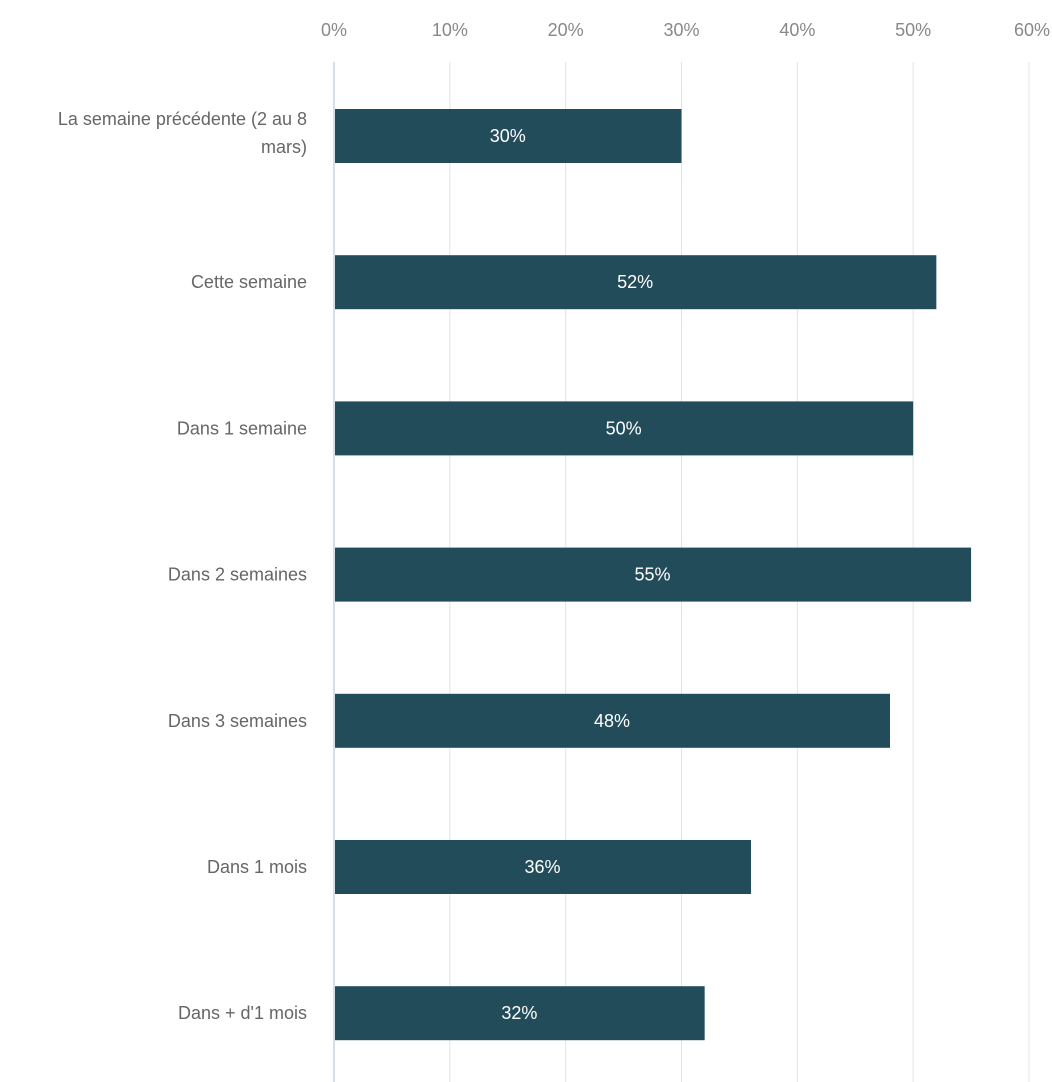 This screenshot has height=1082, width=1052. I want to click on bar-value-label: 36%, so click(542, 867).